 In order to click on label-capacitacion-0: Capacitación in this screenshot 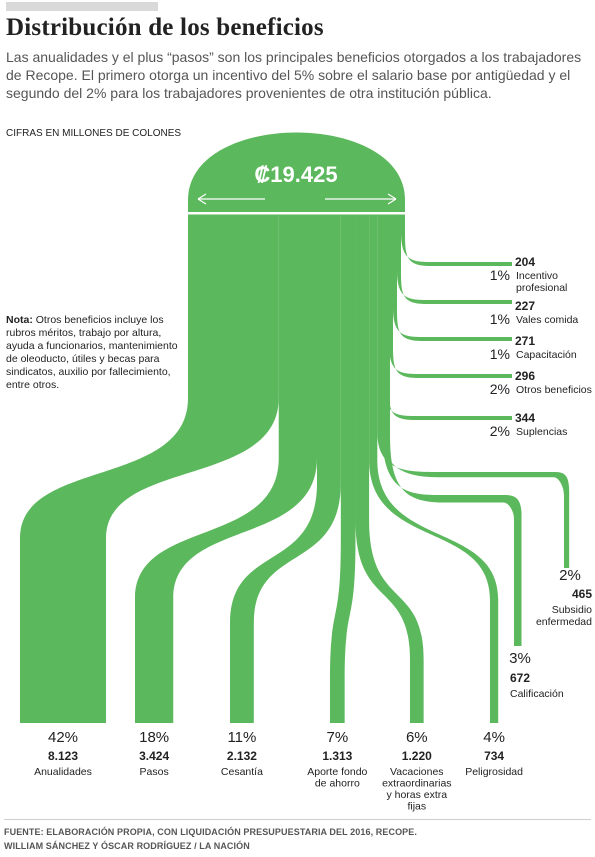, I will do `click(546, 355)`.